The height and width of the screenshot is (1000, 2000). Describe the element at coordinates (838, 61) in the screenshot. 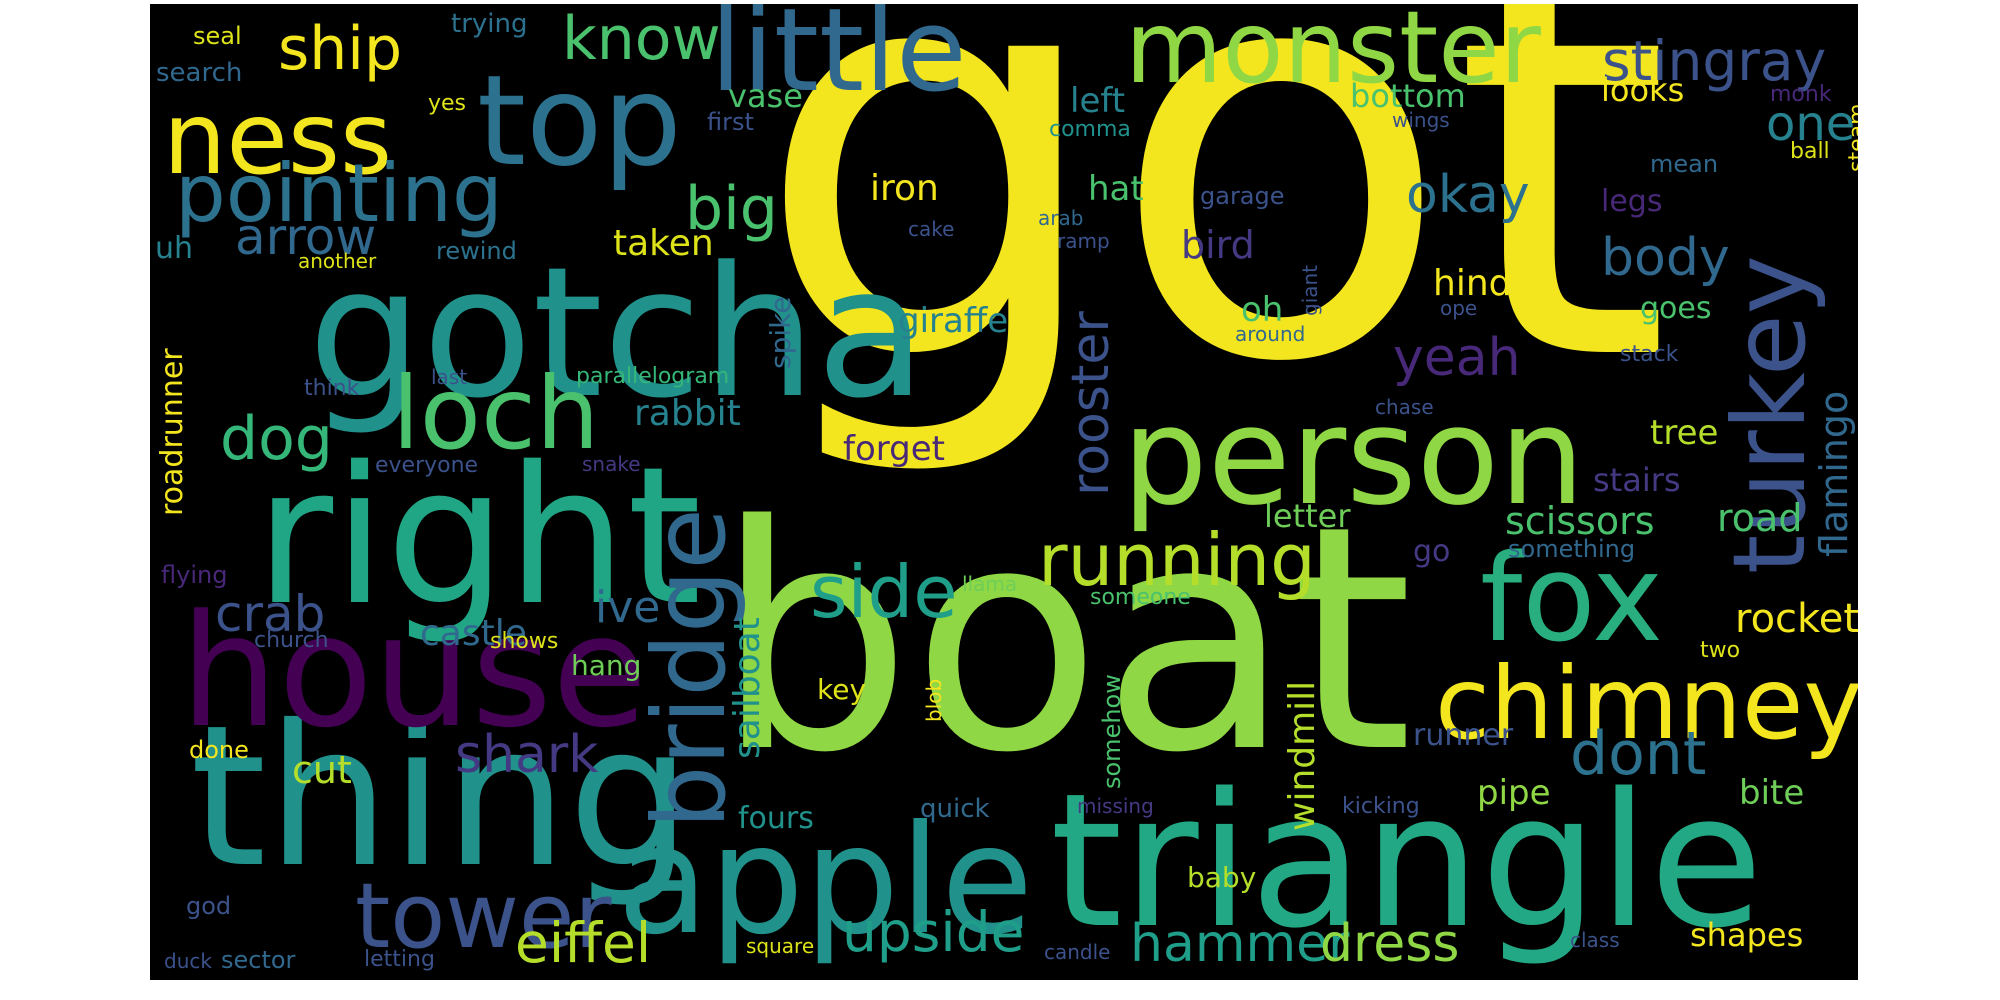

I see `word-little: little` at that location.